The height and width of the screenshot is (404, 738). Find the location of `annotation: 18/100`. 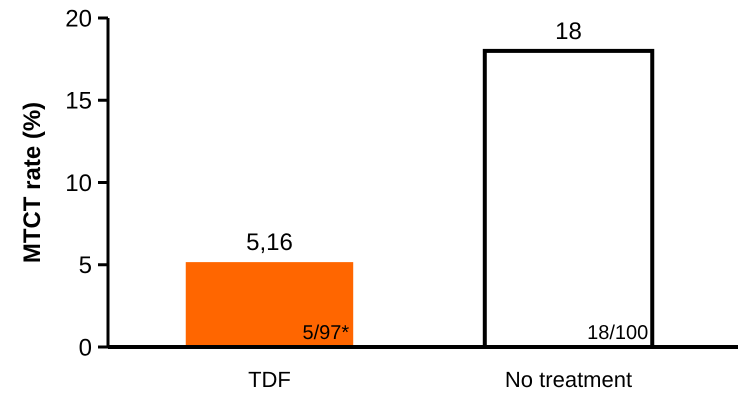

annotation: 18/100 is located at coordinates (617, 333).